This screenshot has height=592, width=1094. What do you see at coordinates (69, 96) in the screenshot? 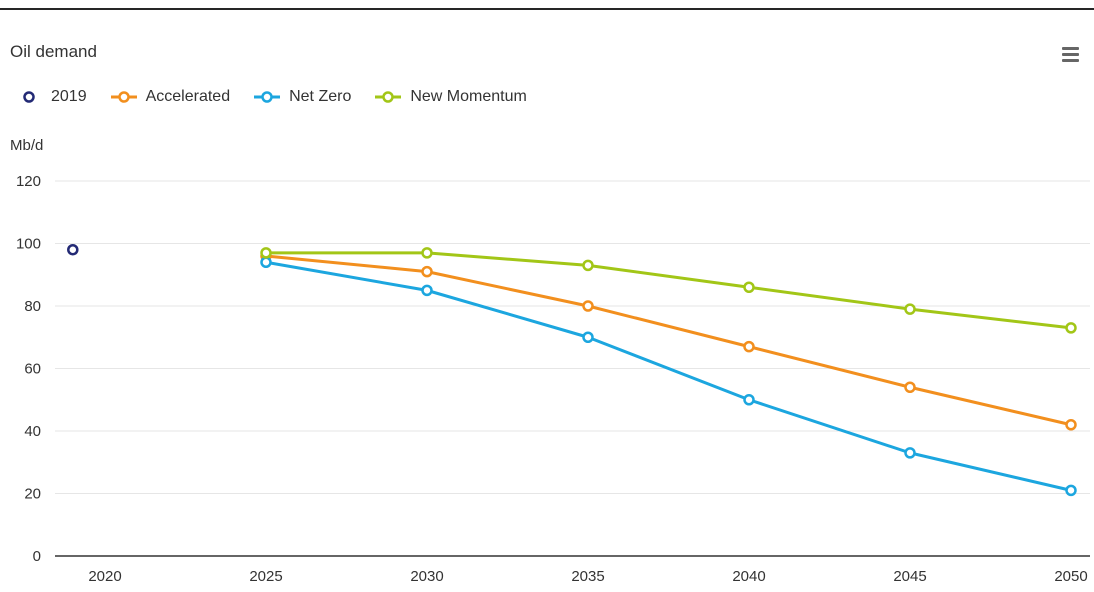
I see `legend-label: 2019` at bounding box center [69, 96].